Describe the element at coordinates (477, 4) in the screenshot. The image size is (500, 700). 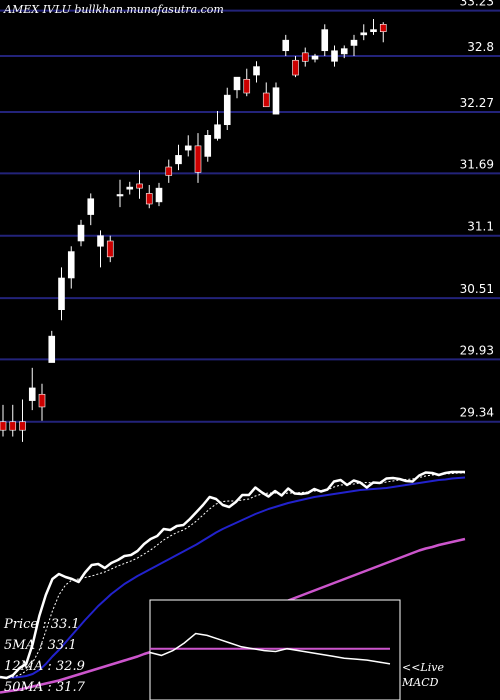
I see `y-tick-label: 33.23` at that location.